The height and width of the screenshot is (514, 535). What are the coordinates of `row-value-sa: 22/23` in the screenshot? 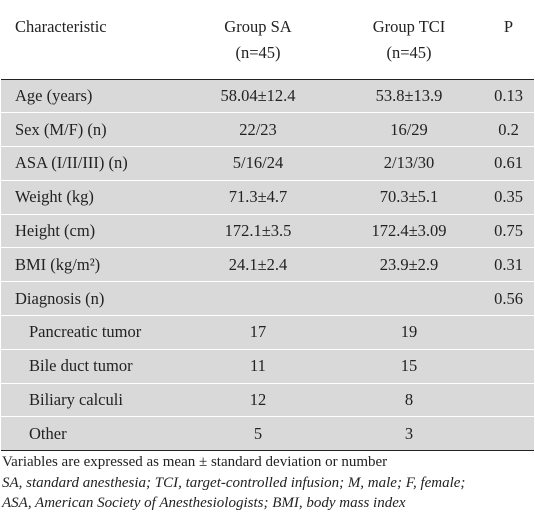 It's located at (258, 129).